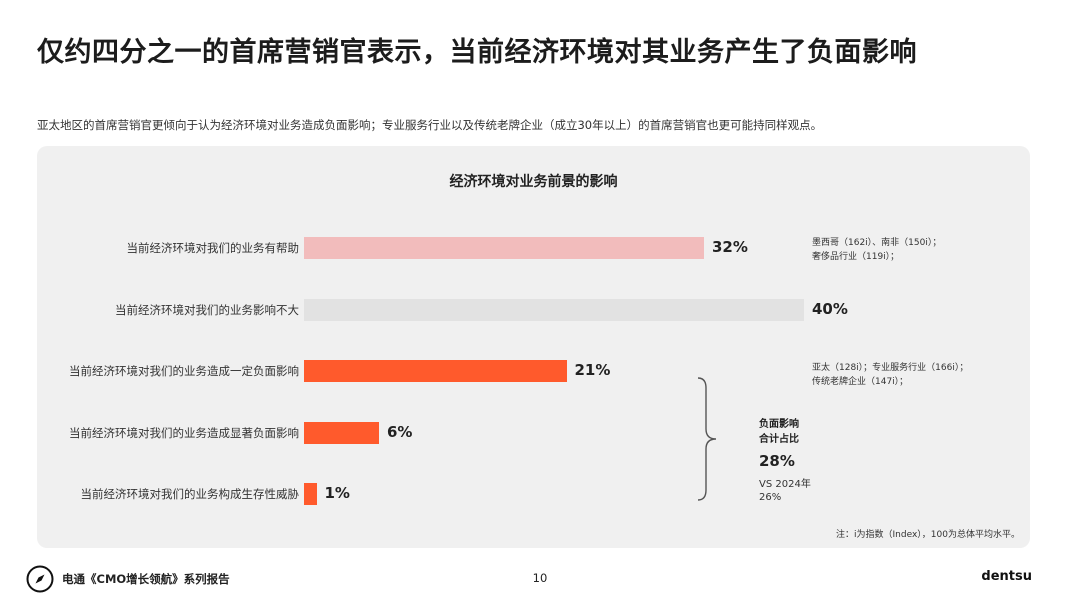 Image resolution: width=1080 pixels, height=608 pixels. Describe the element at coordinates (830, 308) in the screenshot. I see `value-label: 40%` at that location.